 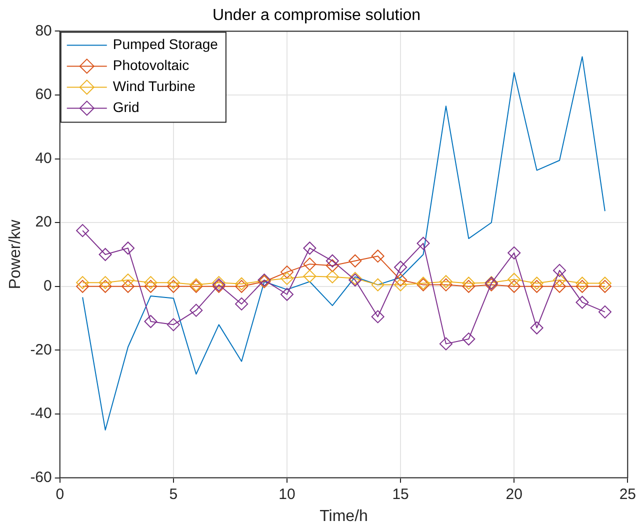 What do you see at coordinates (151, 65) in the screenshot?
I see `legend-label: Photovoltaic` at bounding box center [151, 65].